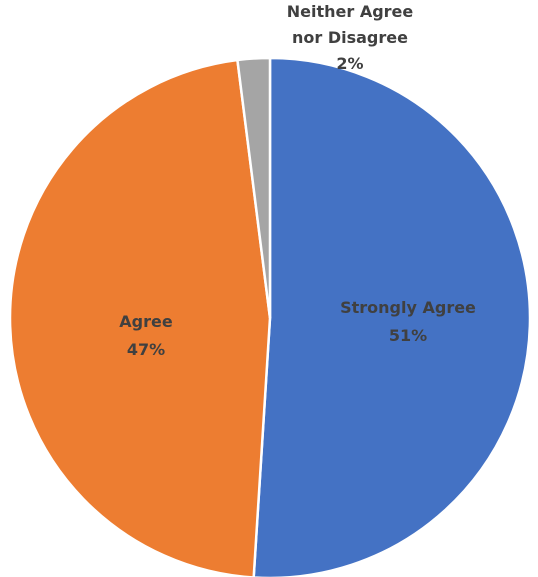 This screenshot has width=538, height=577. I want to click on percent-label: 2%, so click(349, 63).